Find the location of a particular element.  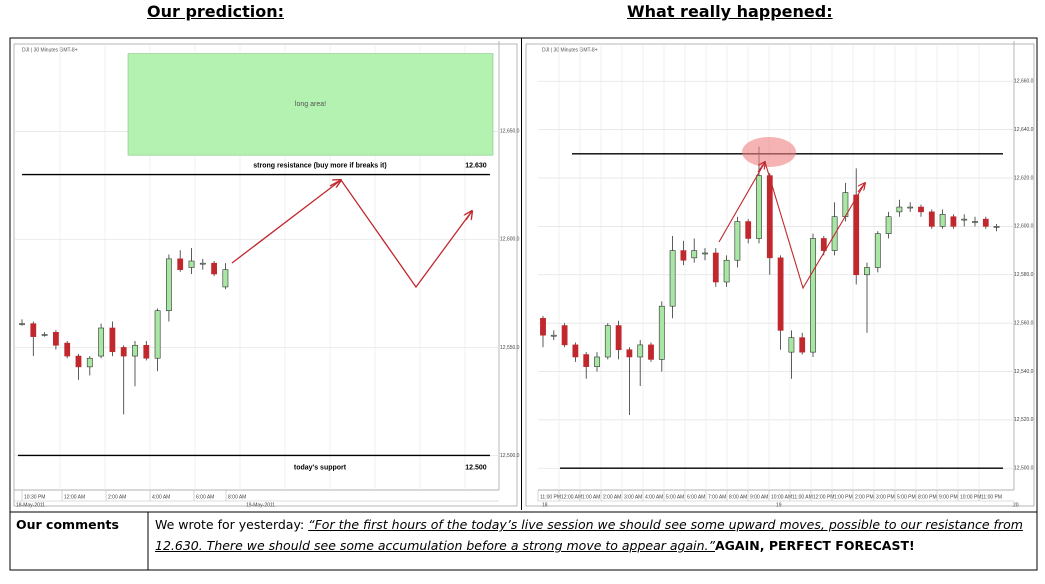

prediction-arrow is located at coordinates (352, 234).